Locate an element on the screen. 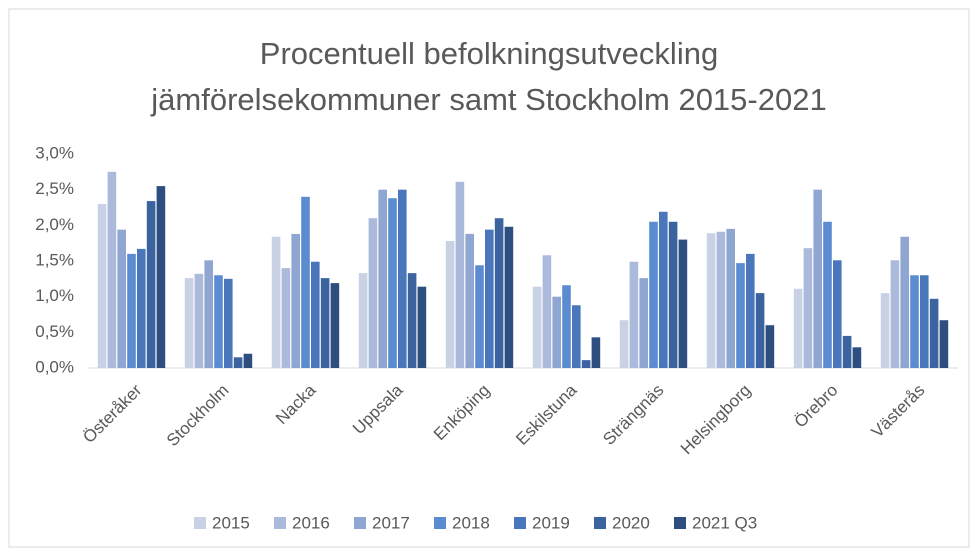 Image resolution: width=978 pixels, height=555 pixels. y-tick-label: 1,0% is located at coordinates (54, 295).